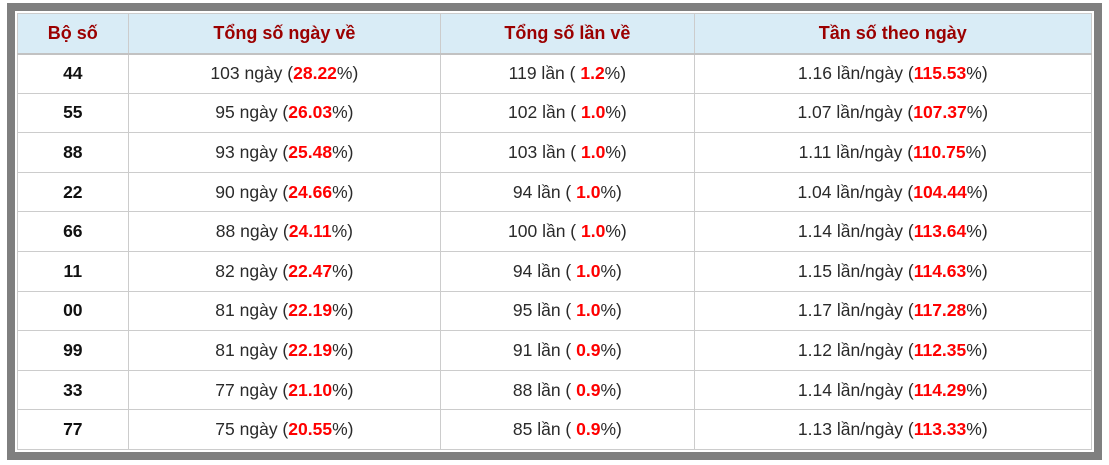 The width and height of the screenshot is (1109, 465). What do you see at coordinates (310, 151) in the screenshot?
I see `highlight-percent: 25.48` at bounding box center [310, 151].